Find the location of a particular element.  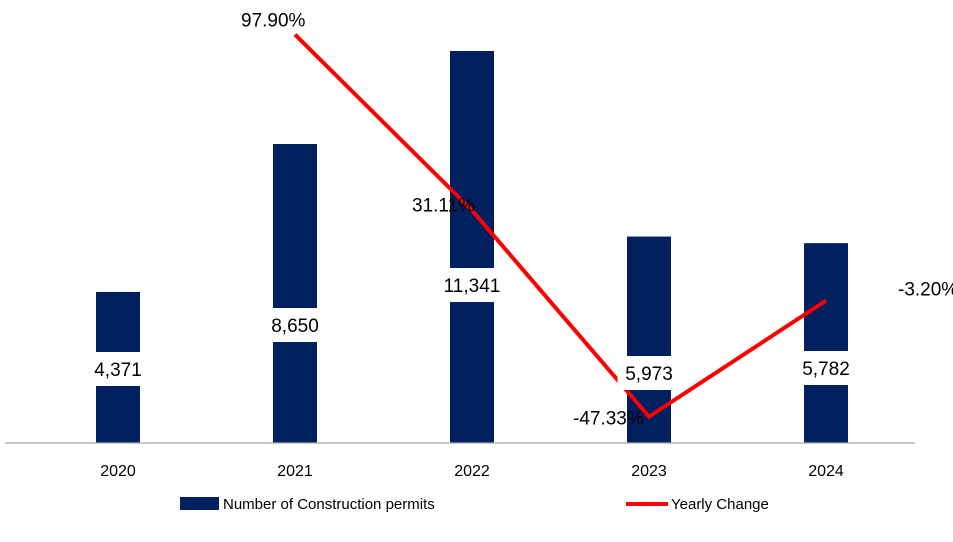

legend-swatch-bar is located at coordinates (199, 503).